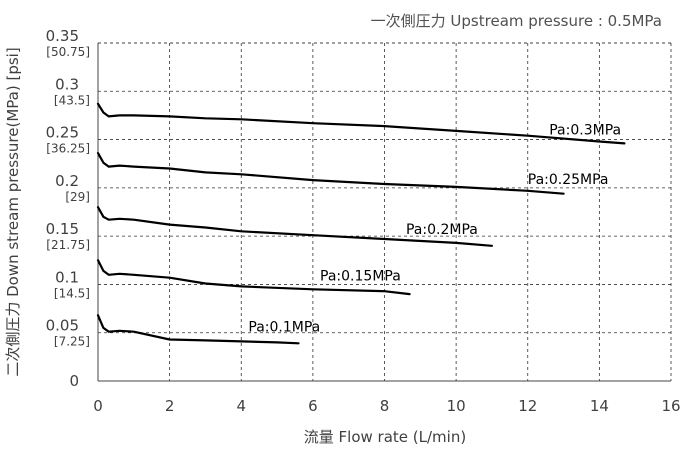 Image resolution: width=681 pixels, height=449 pixels. I want to click on y-tick-label: 0.35, so click(62, 36).